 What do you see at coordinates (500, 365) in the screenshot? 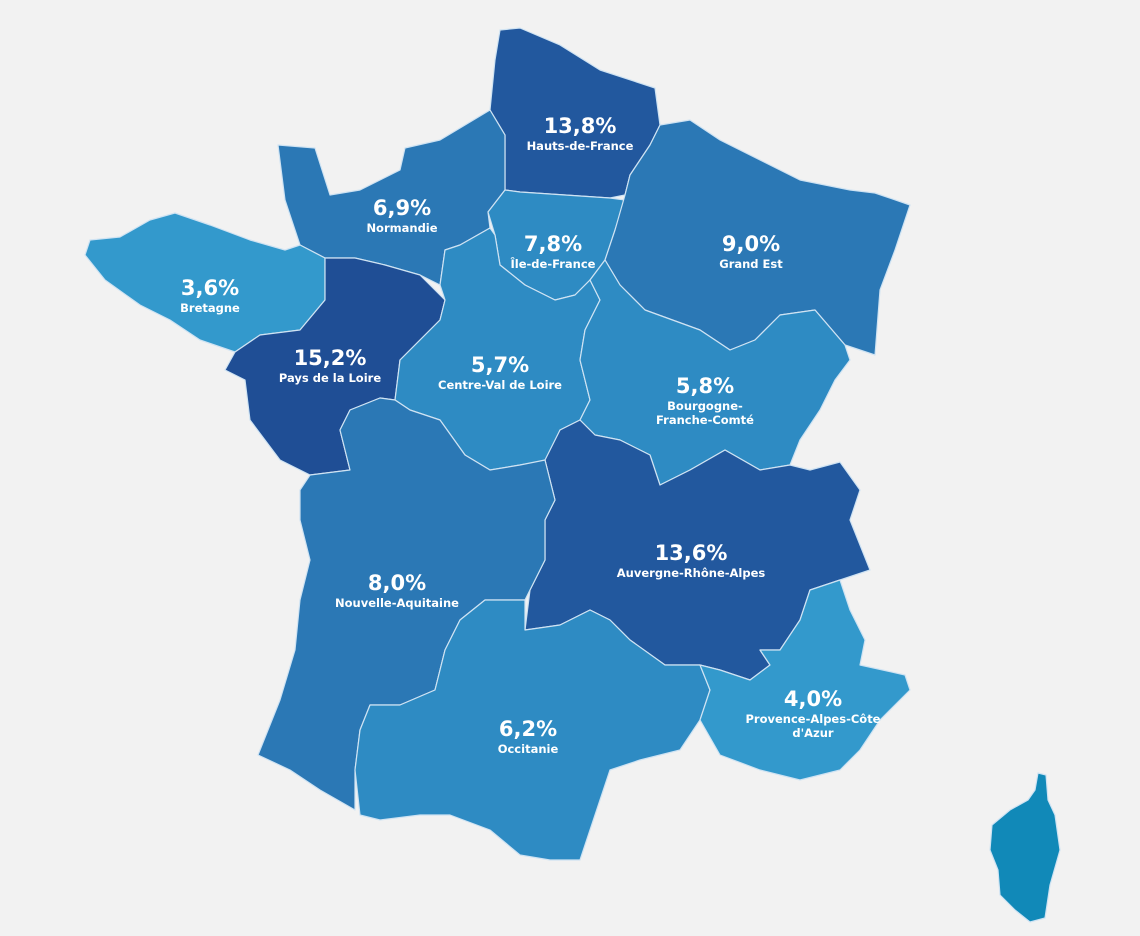
I see `region-value: 5,7%` at bounding box center [500, 365].